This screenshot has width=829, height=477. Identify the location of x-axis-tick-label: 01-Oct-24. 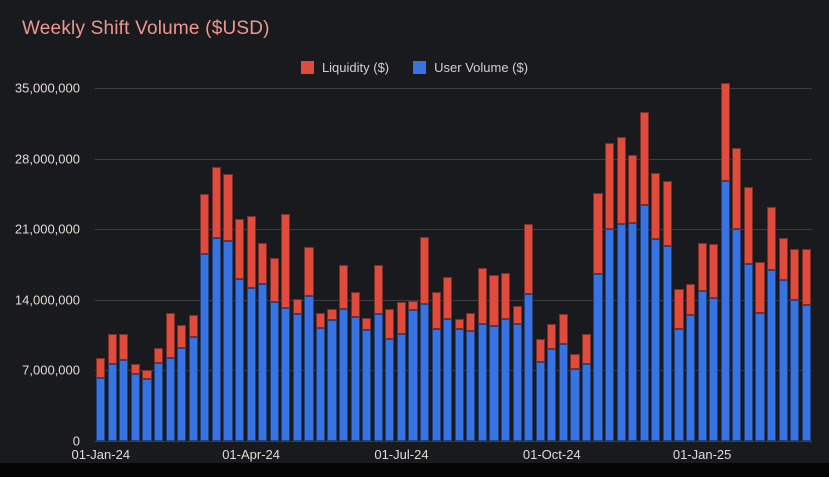
(551, 454).